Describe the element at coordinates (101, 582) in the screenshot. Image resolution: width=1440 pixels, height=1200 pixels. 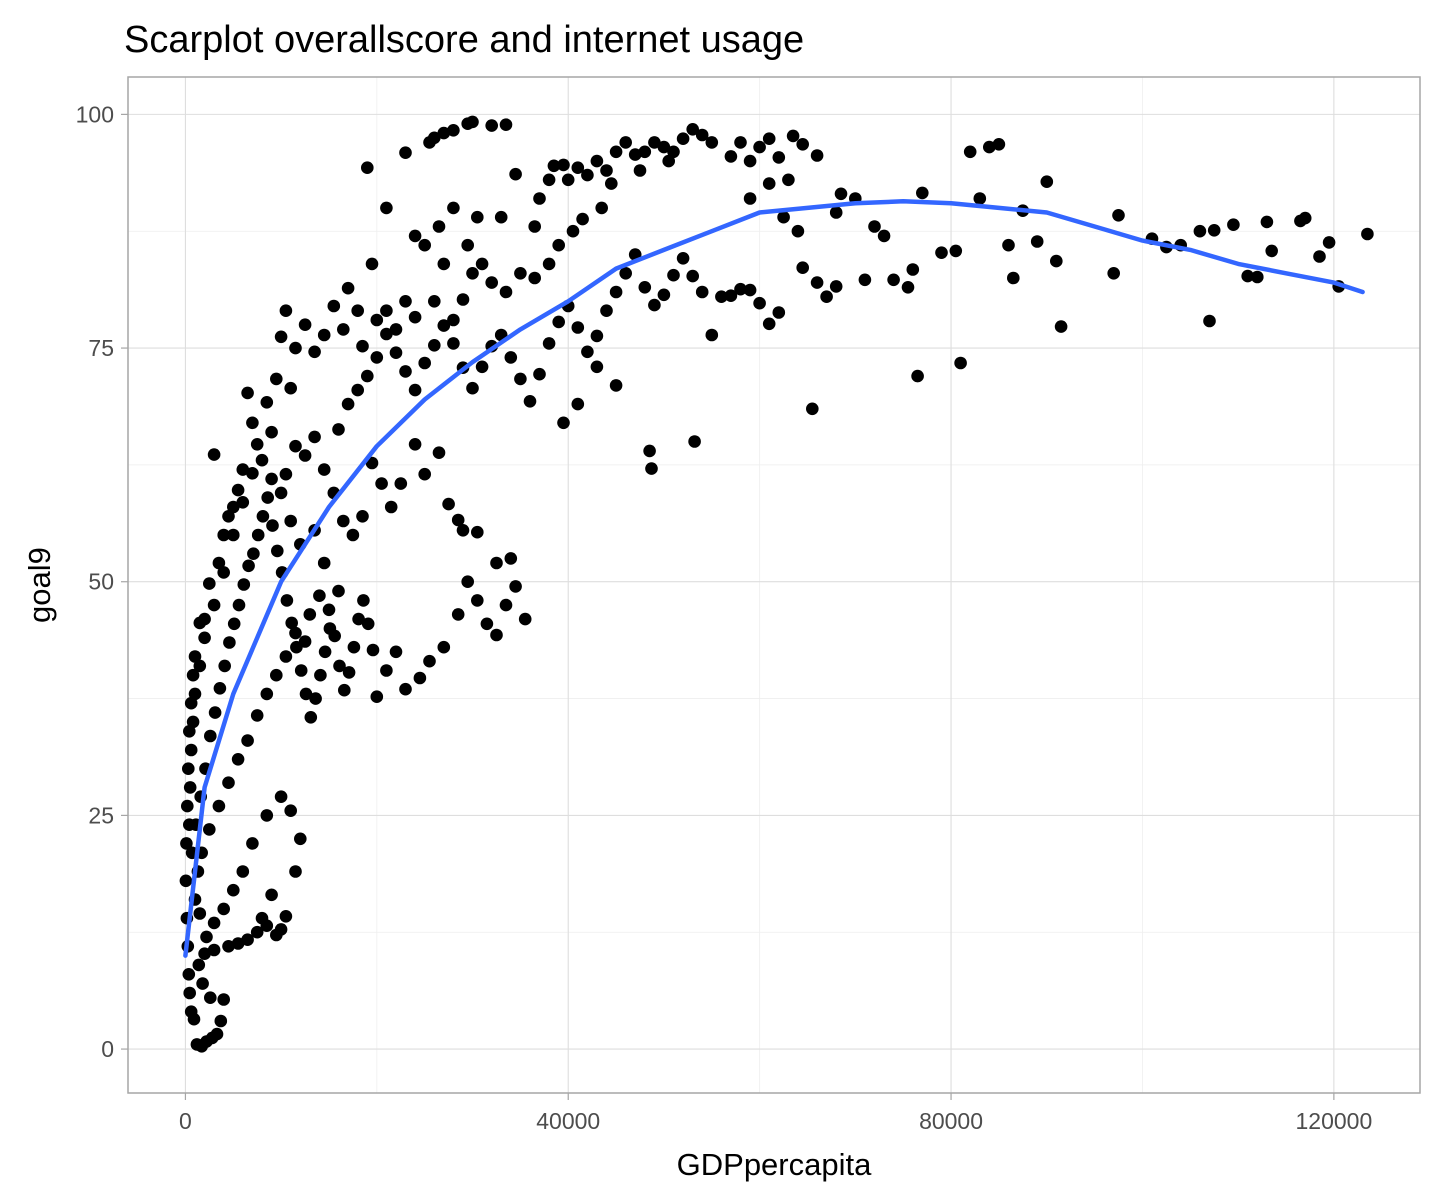
I see `y-tick-label: 50` at that location.